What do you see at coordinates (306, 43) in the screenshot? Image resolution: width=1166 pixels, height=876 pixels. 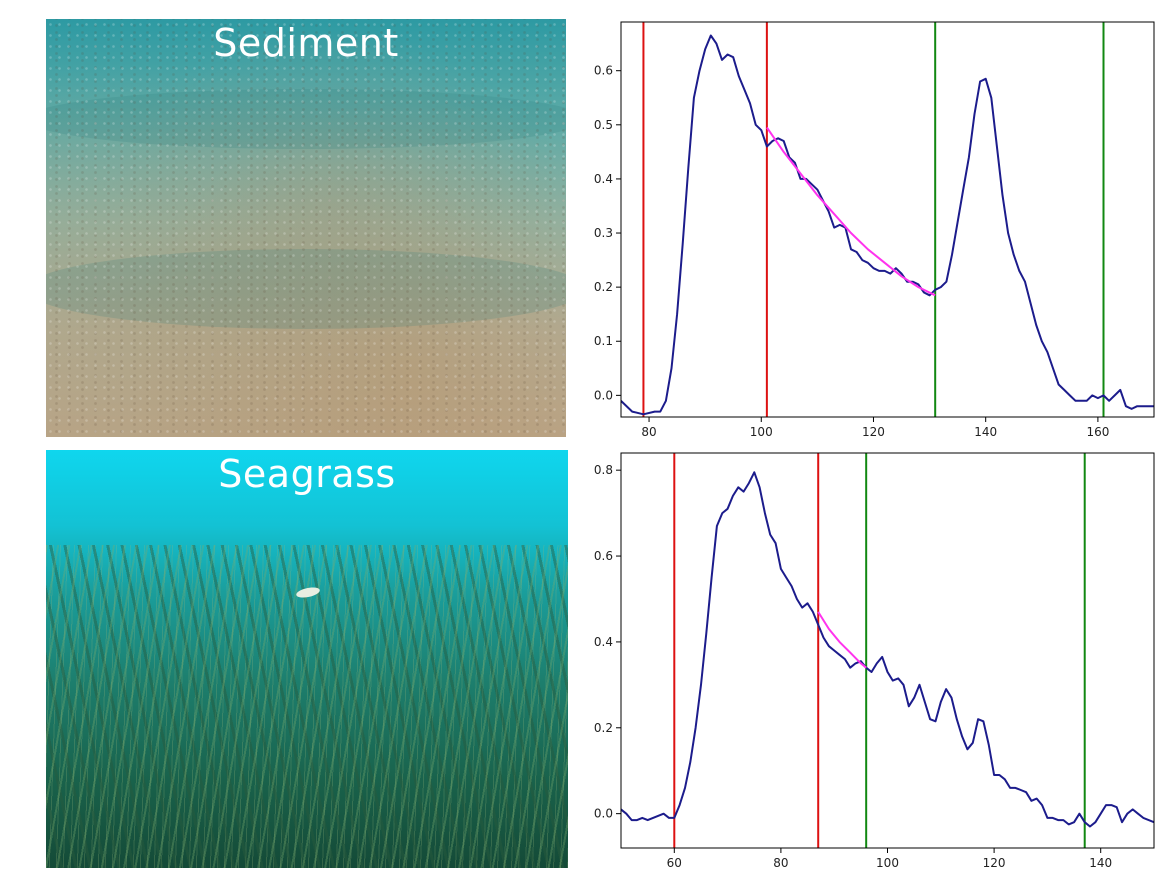 I see `sediment-label: Sediment` at bounding box center [306, 43].